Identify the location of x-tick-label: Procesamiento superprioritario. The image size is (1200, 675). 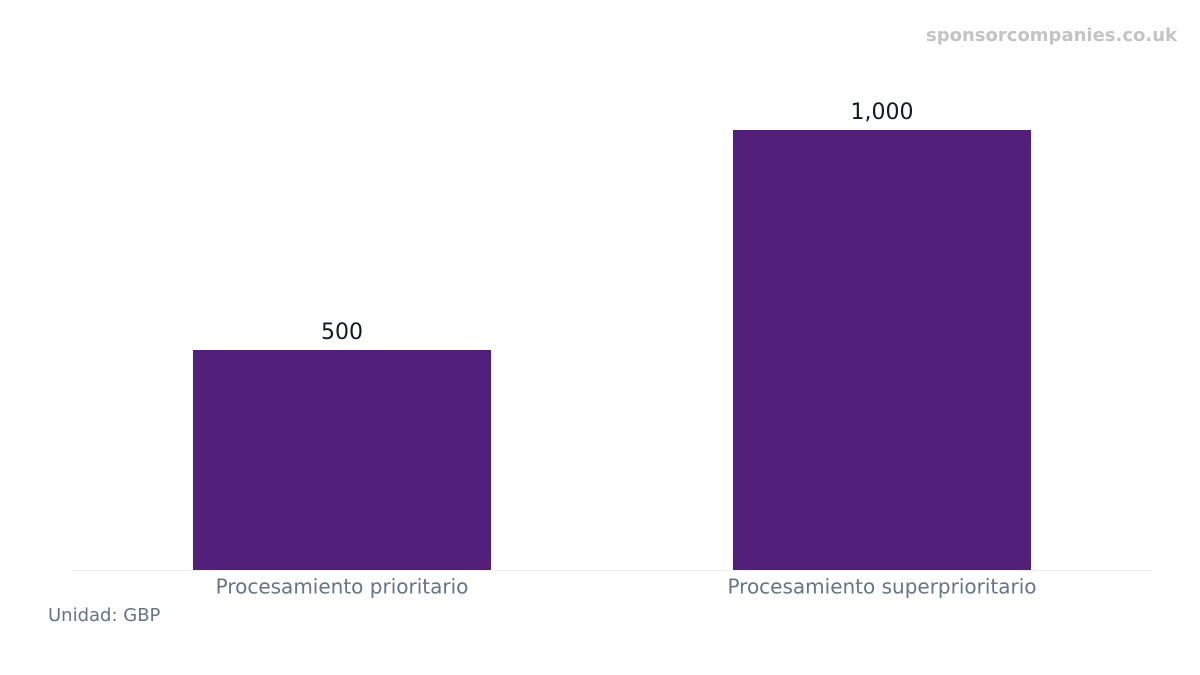
(881, 587).